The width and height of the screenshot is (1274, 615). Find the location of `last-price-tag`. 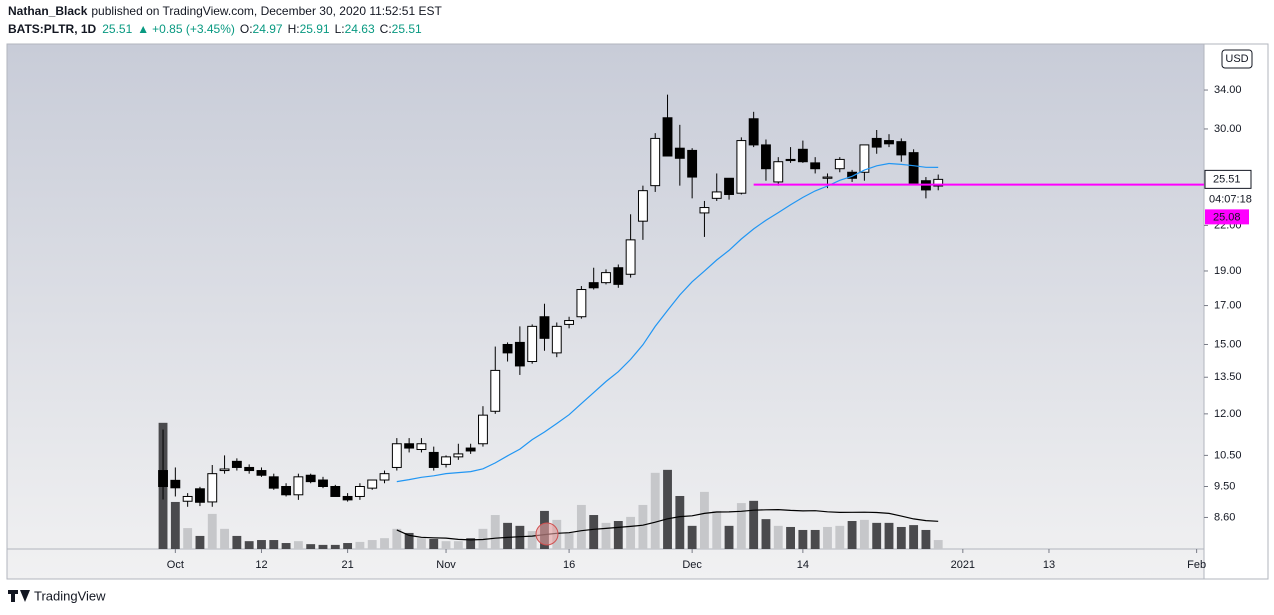

last-price-tag is located at coordinates (1228, 179).